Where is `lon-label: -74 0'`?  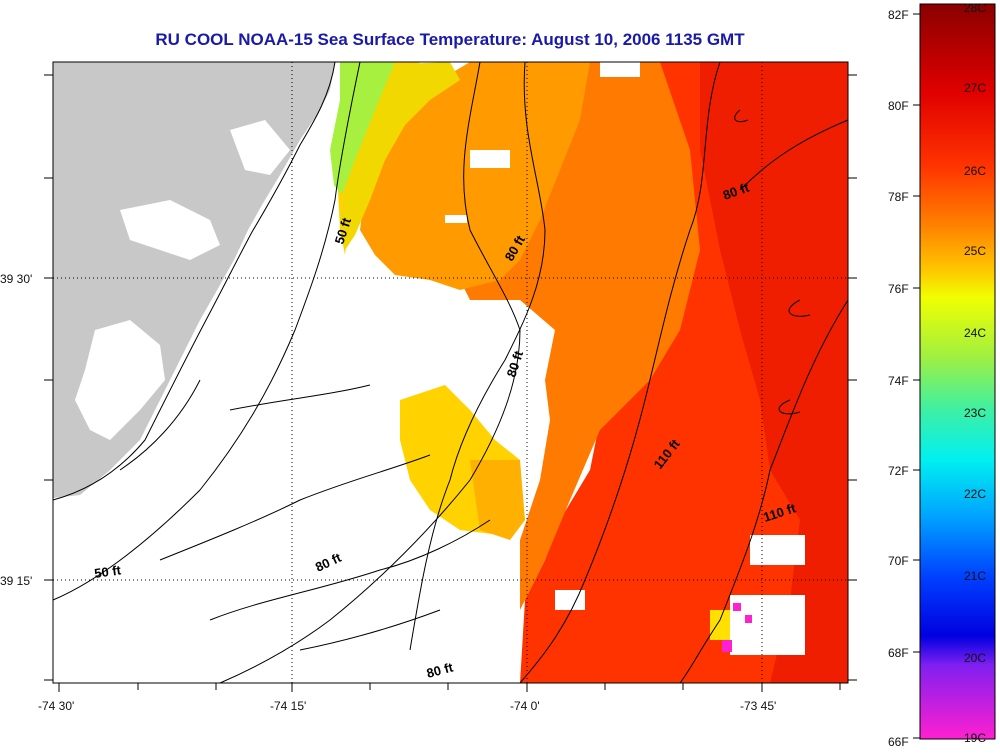
lon-label: -74 0' is located at coordinates (525, 706).